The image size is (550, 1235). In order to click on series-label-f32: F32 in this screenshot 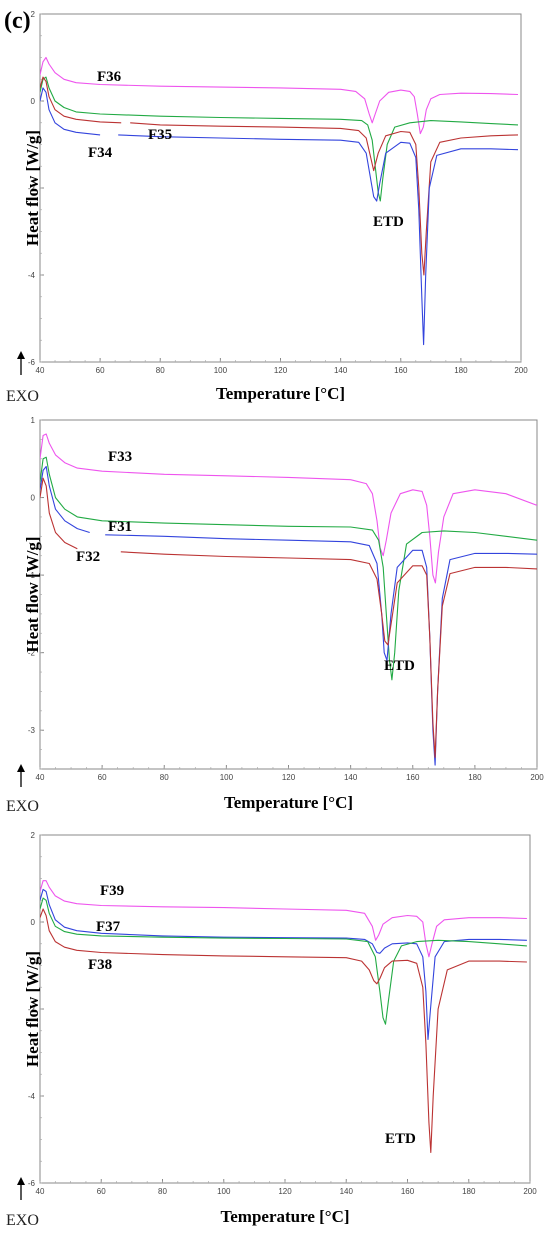, I will do `click(88, 557)`.